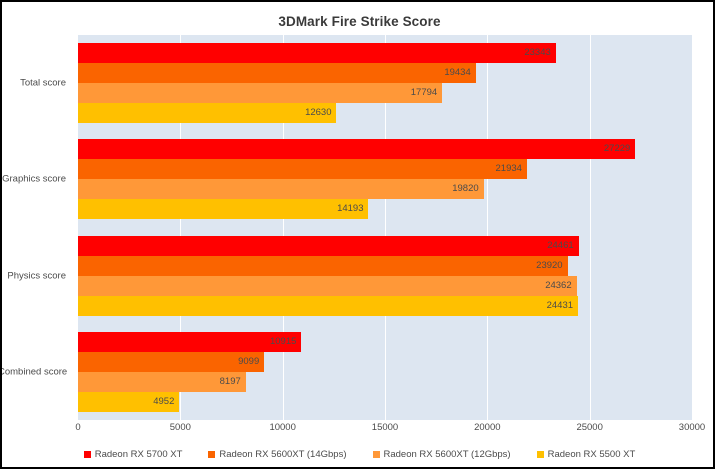 The width and height of the screenshot is (715, 469). Describe the element at coordinates (558, 285) in the screenshot. I see `bar-value-label: 24362` at that location.